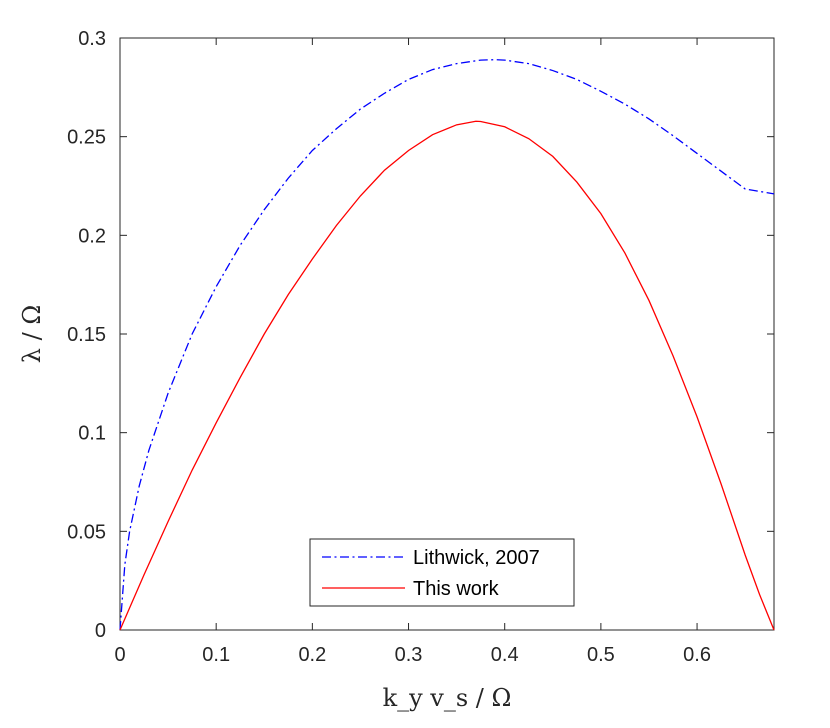 This screenshot has width=830, height=728. I want to click on x-tick-label: 0.4, so click(505, 655).